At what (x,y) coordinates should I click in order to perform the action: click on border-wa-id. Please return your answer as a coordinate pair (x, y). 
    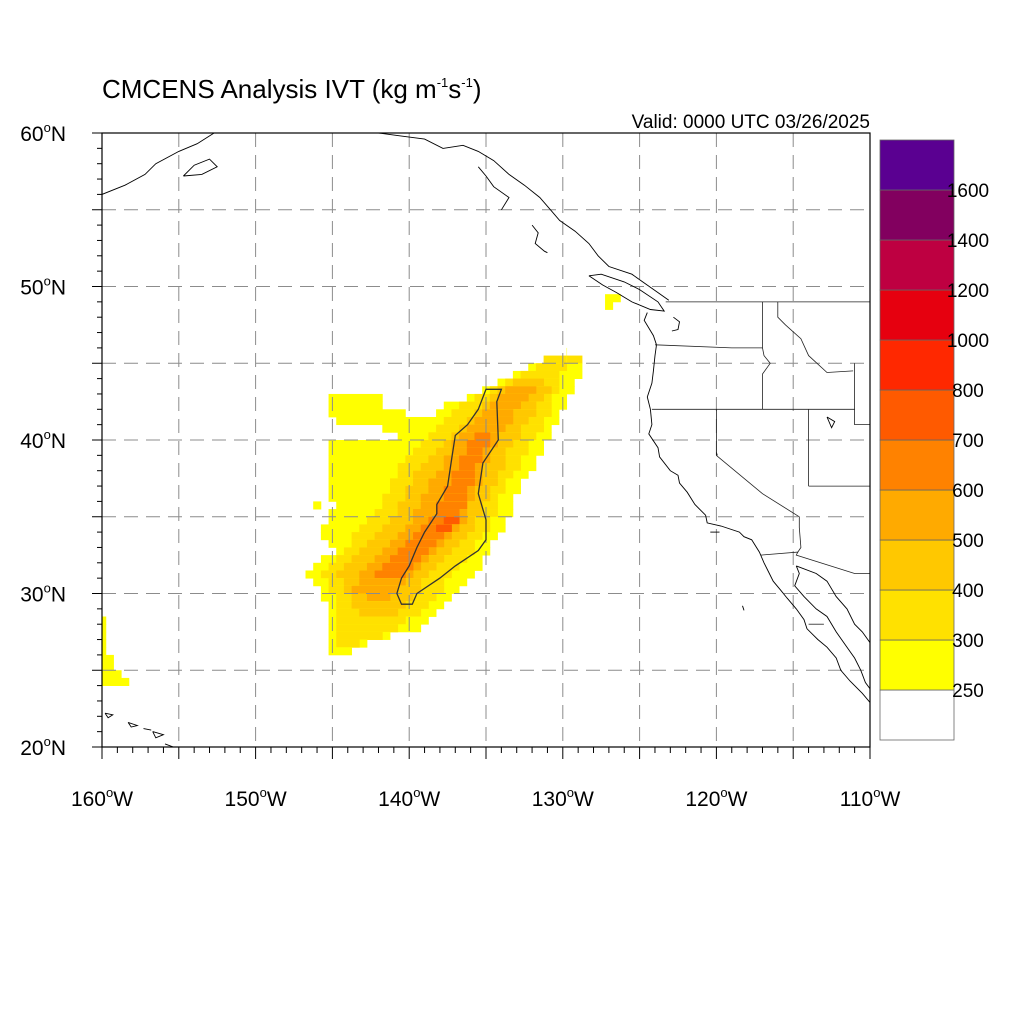
    Looking at the image, I should click on (767, 355).